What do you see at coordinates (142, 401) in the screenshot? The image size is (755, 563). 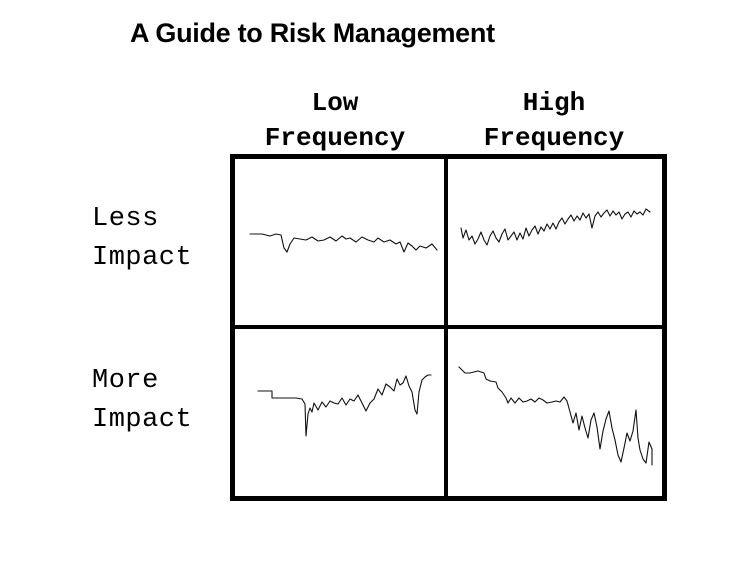 I see `row-header-more-impact: More Impact` at bounding box center [142, 401].